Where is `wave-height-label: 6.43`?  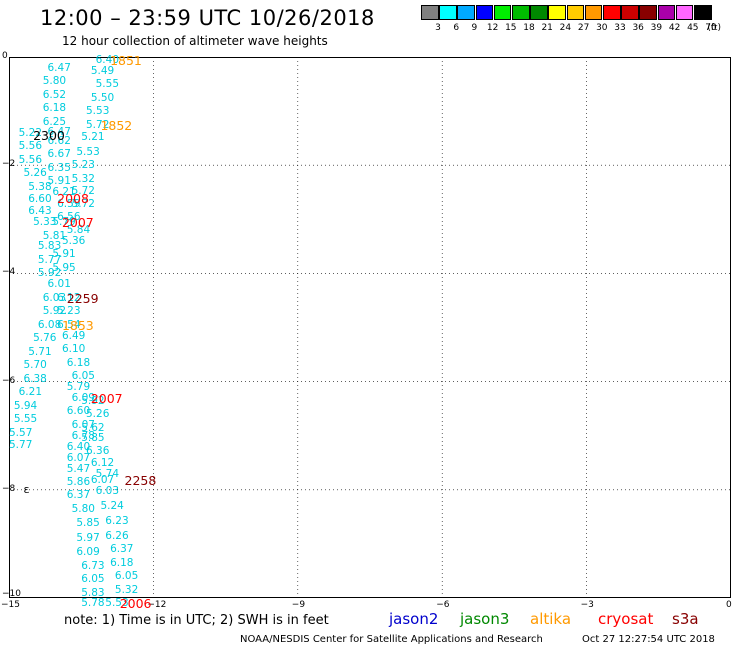 wave-height-label: 6.43 is located at coordinates (40, 211).